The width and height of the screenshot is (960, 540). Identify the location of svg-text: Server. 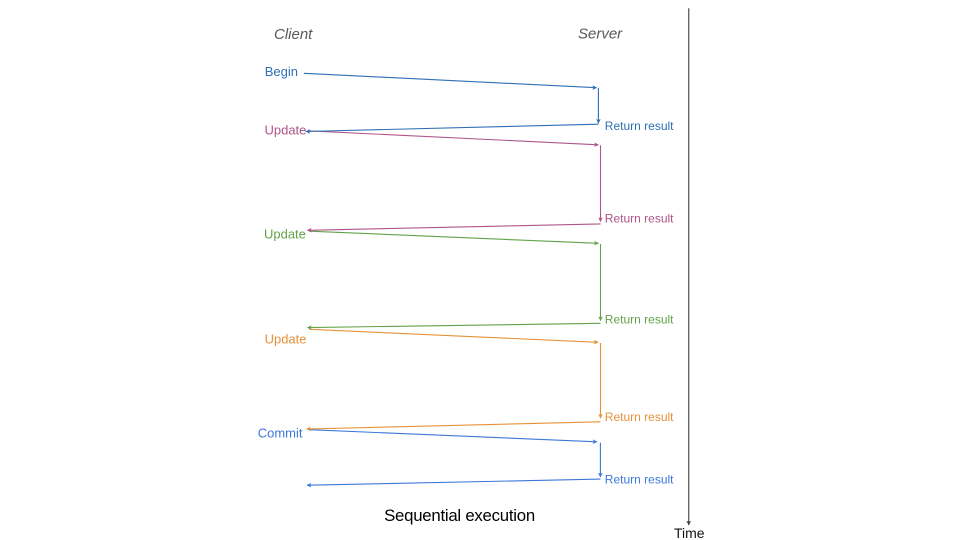
(600, 34).